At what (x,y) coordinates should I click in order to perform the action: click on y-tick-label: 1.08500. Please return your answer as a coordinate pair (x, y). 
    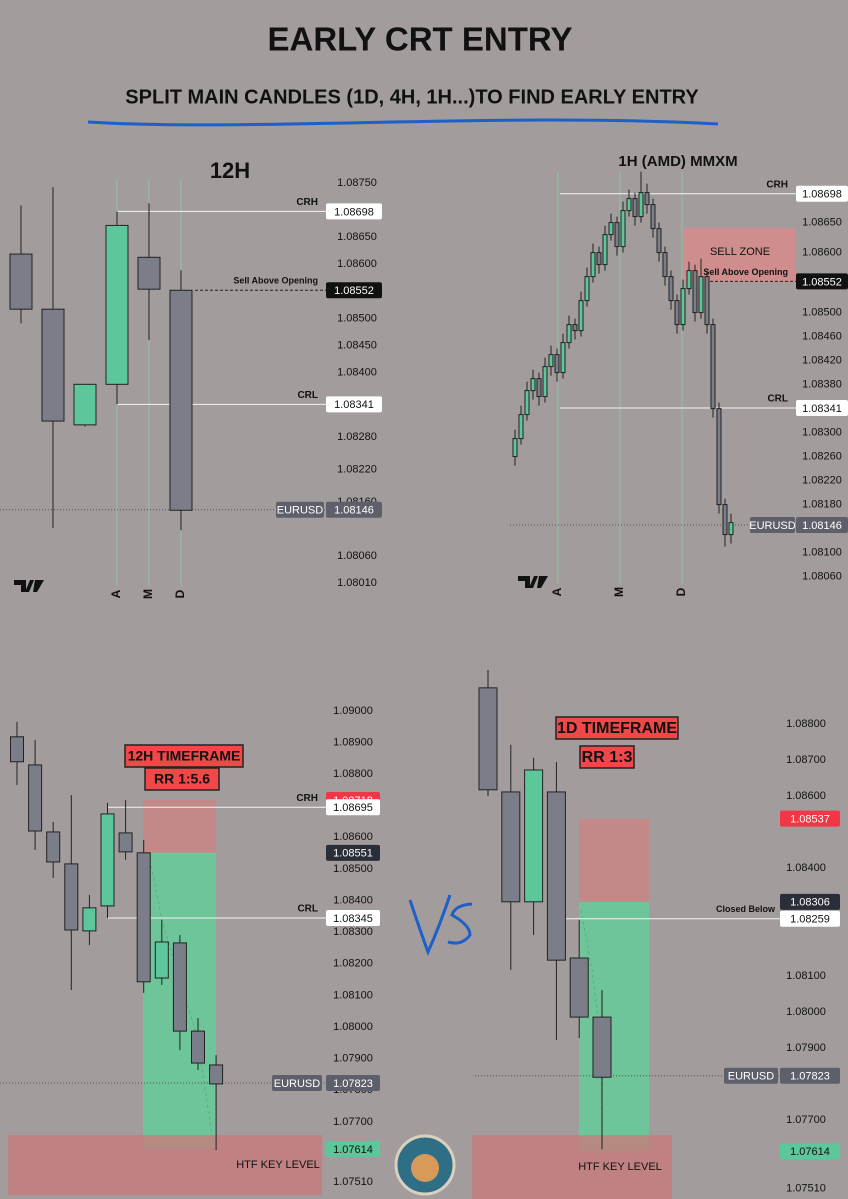
    Looking at the image, I should click on (353, 869).